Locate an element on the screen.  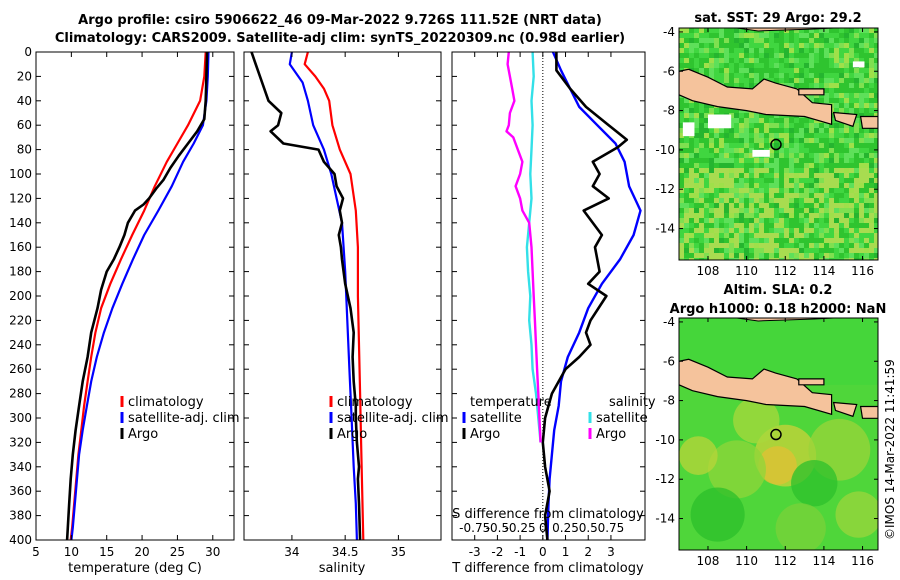
imos-stamp: ©IMOS 14-Mar-2022 11:41:59 is located at coordinates (890, 449).